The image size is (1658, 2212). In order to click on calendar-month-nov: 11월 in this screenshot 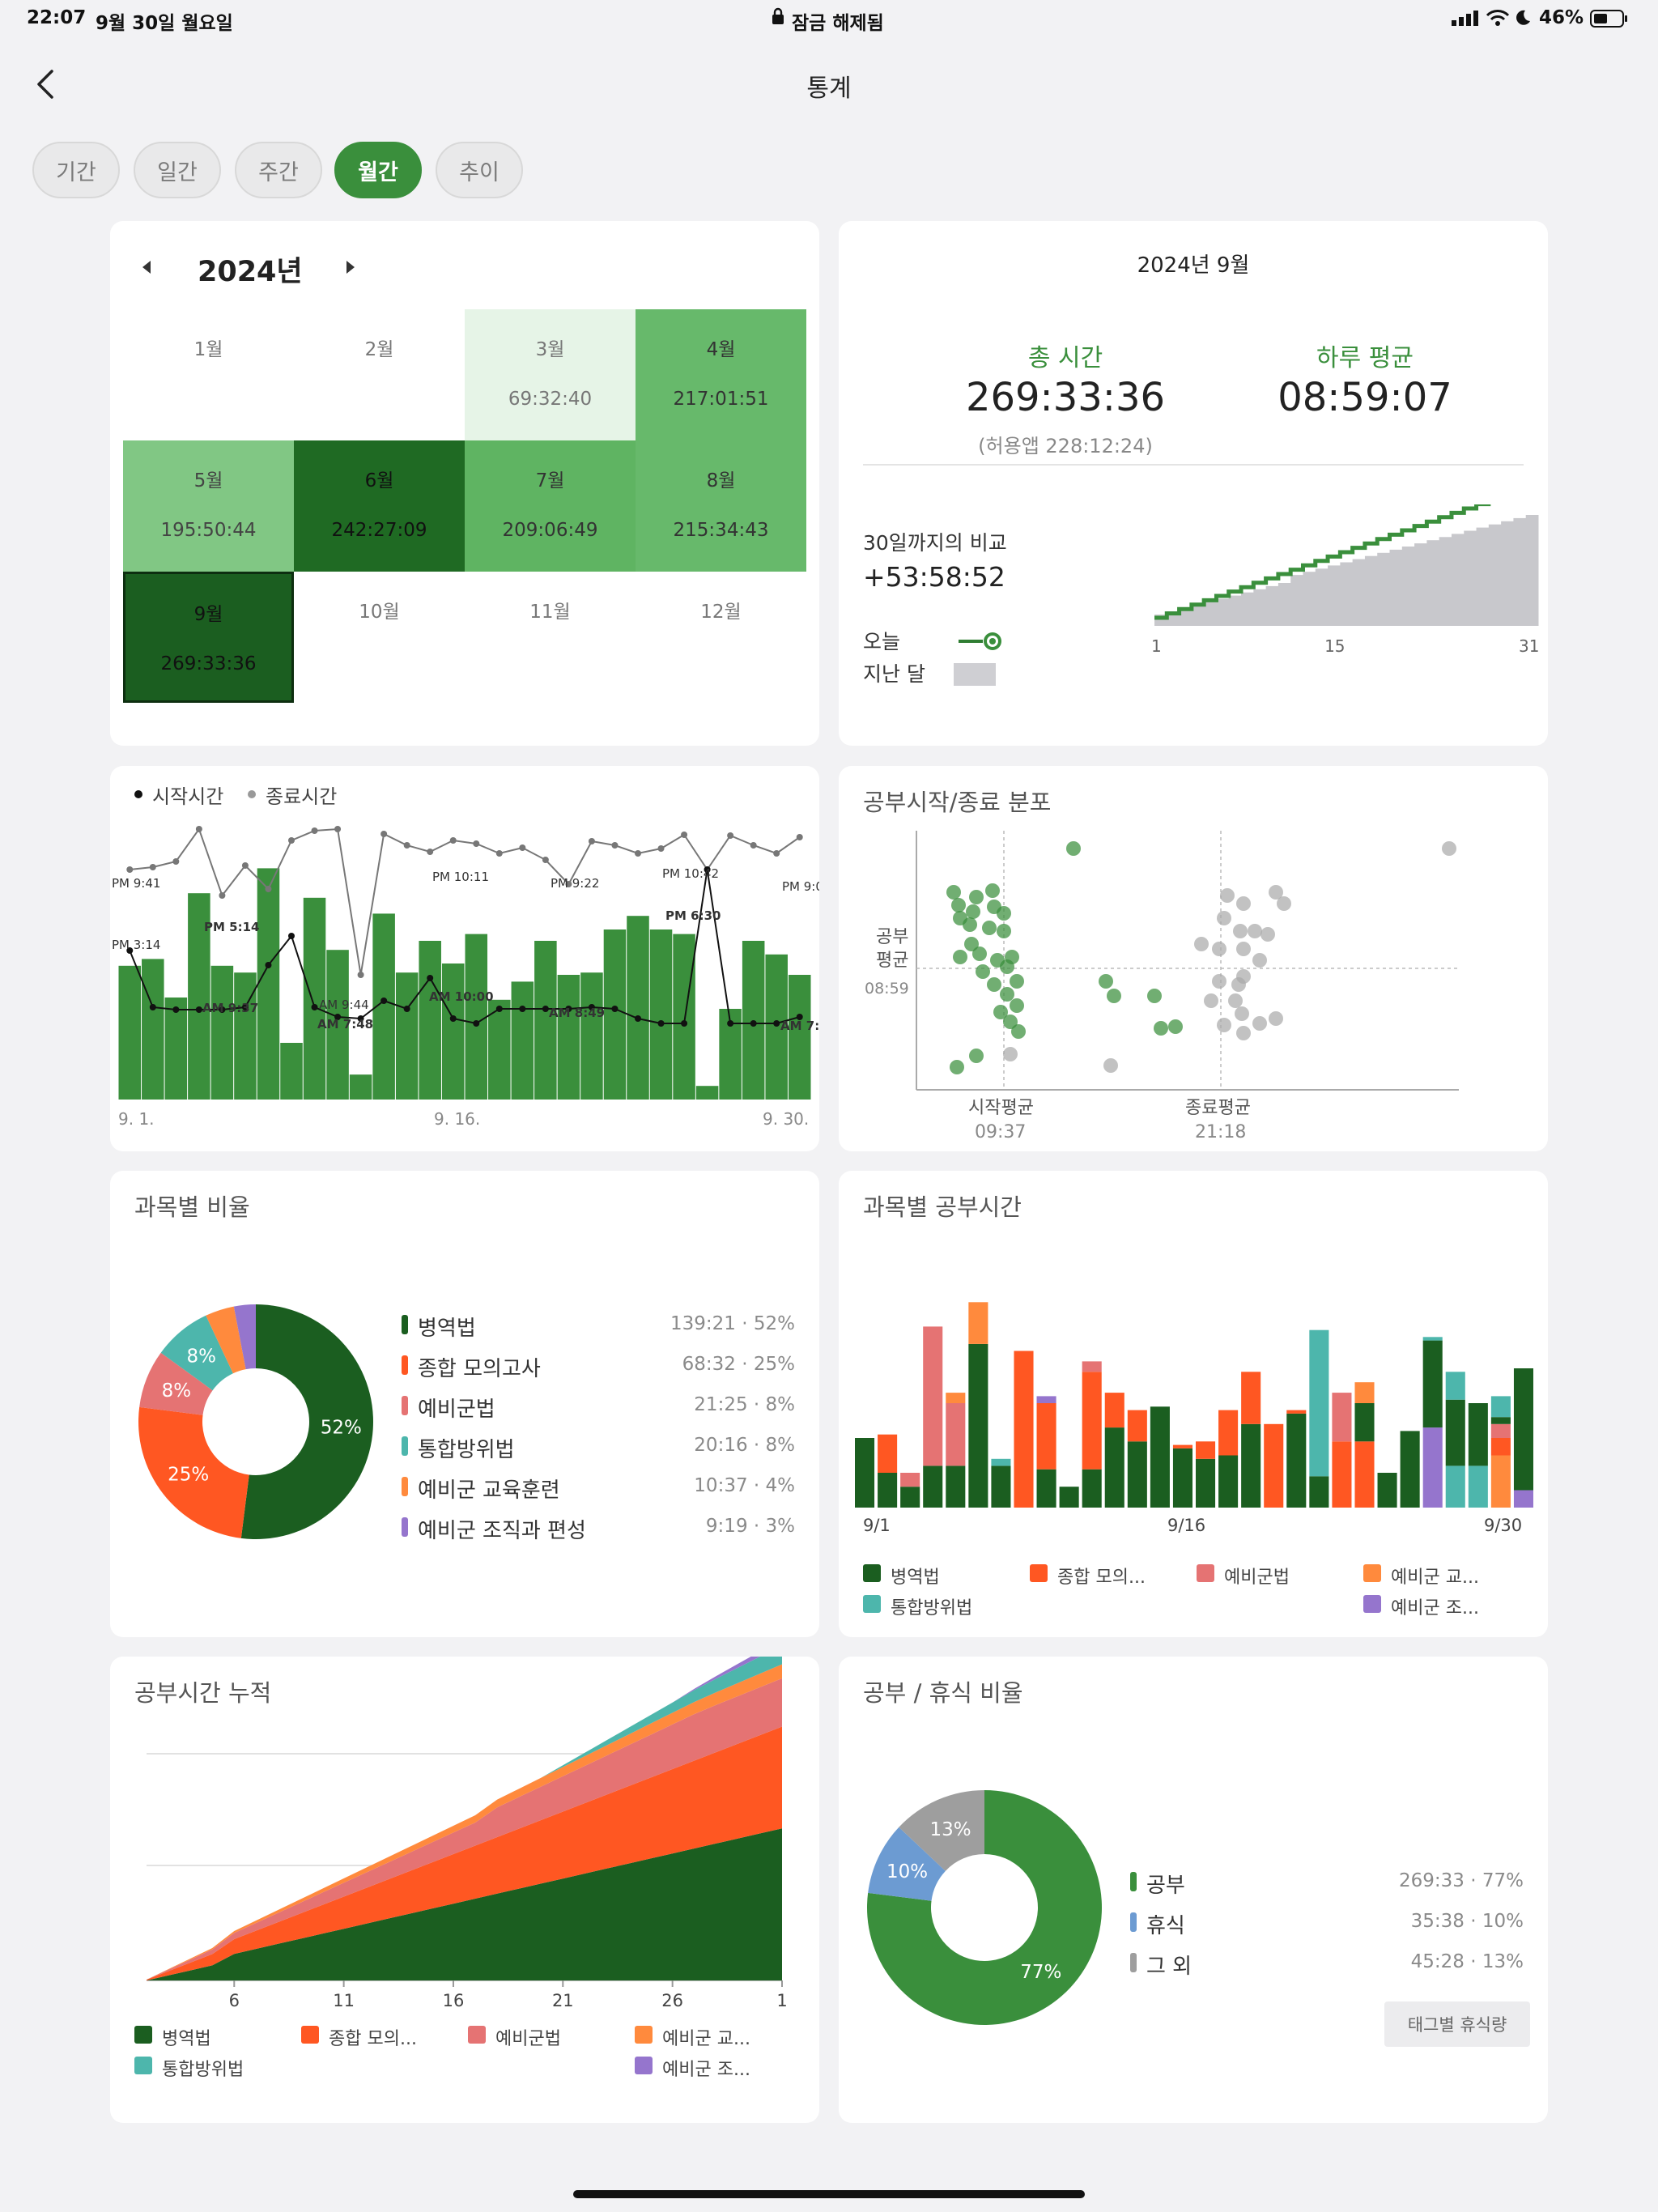, I will do `click(550, 637)`.